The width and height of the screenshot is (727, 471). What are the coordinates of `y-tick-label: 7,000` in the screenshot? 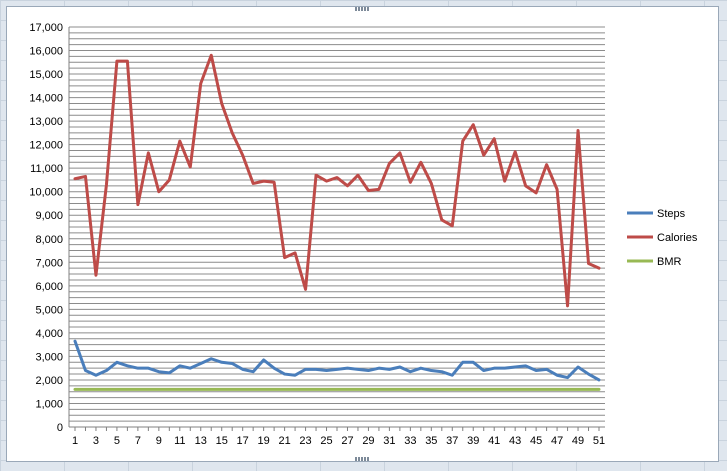 It's located at (49, 263).